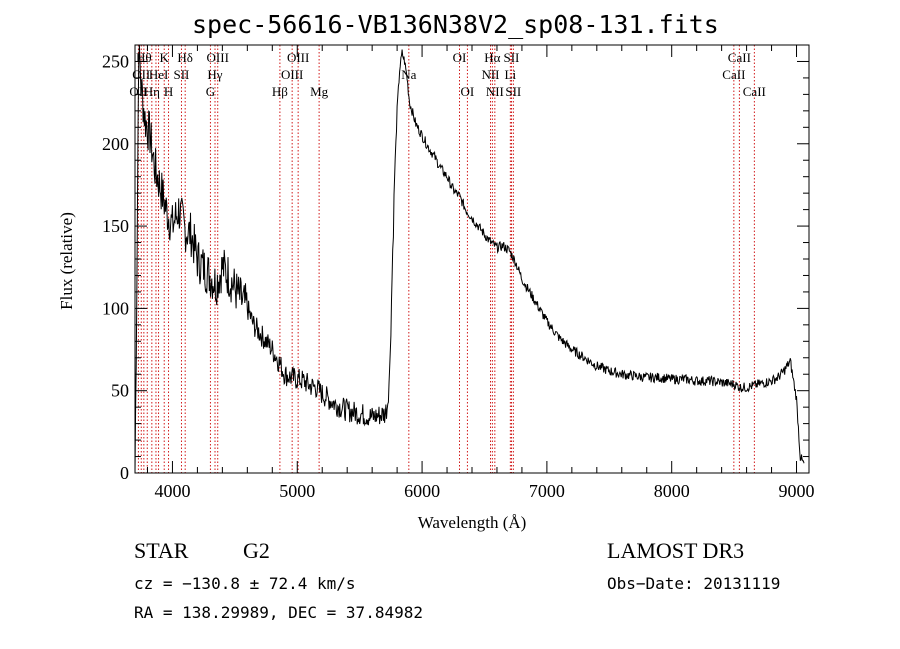  I want to click on survey-name: LAMOST DR3, so click(676, 550).